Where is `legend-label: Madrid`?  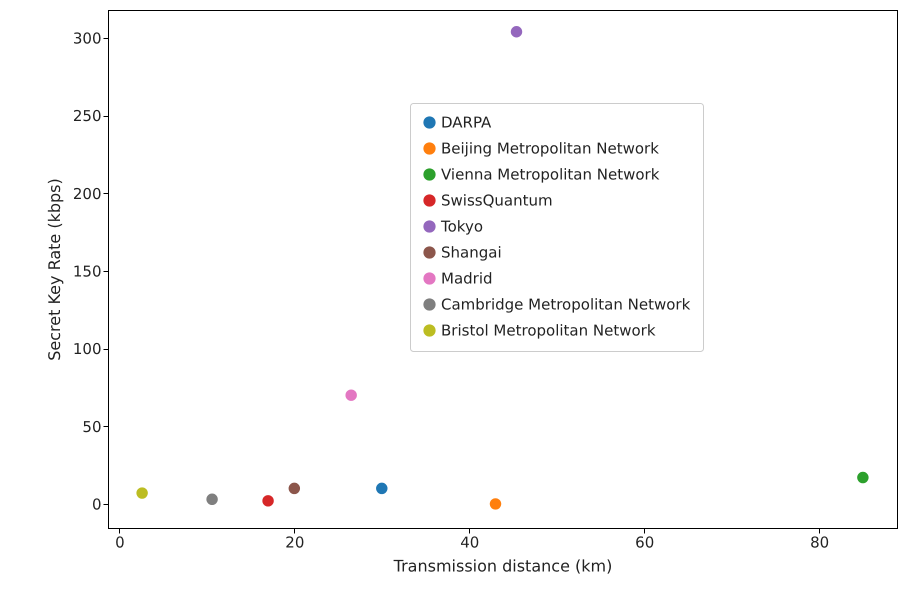
legend-label: Madrid is located at coordinates (467, 279).